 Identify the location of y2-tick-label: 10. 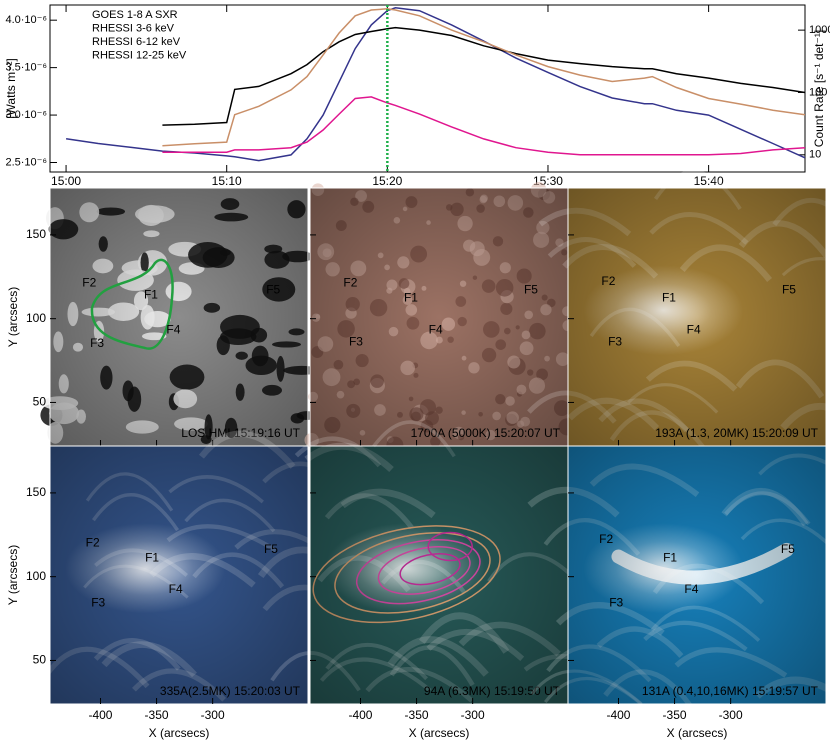
(815, 155).